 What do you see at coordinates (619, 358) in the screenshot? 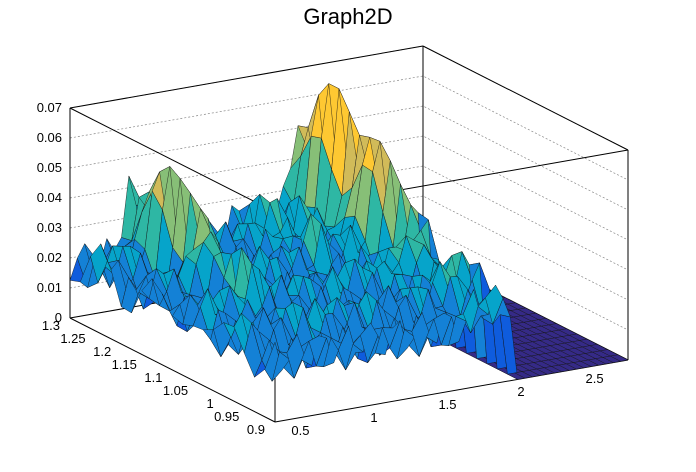
I see `surface-cell` at bounding box center [619, 358].